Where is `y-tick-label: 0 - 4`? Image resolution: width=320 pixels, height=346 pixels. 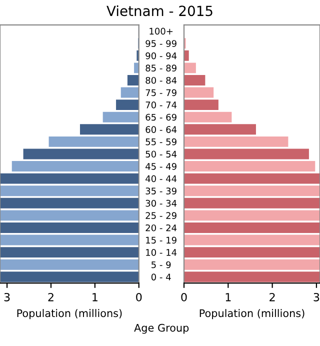
y-tick-label: 0 - 4 is located at coordinates (161, 277).